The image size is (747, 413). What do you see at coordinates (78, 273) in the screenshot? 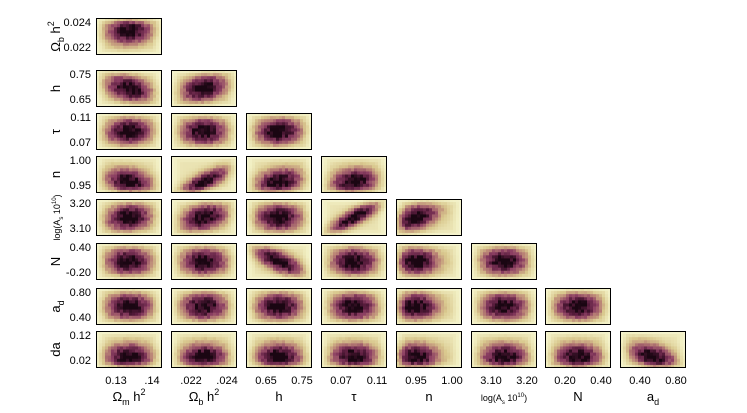
I see `y-tick-label: -0.20` at bounding box center [78, 273].